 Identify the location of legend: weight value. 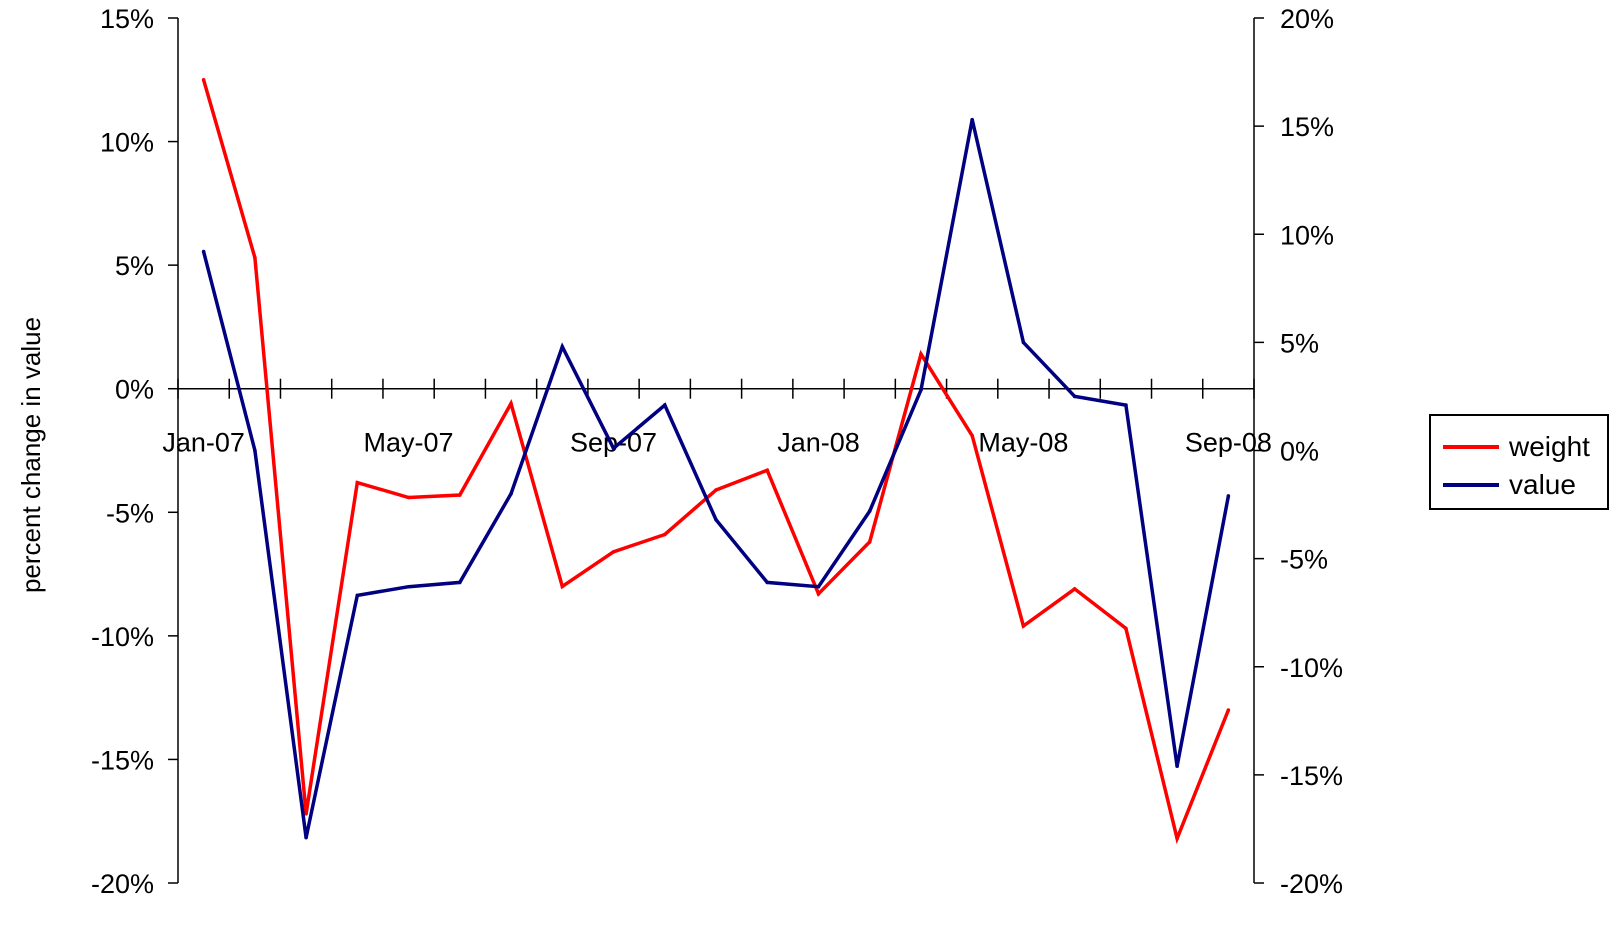
(1519, 462).